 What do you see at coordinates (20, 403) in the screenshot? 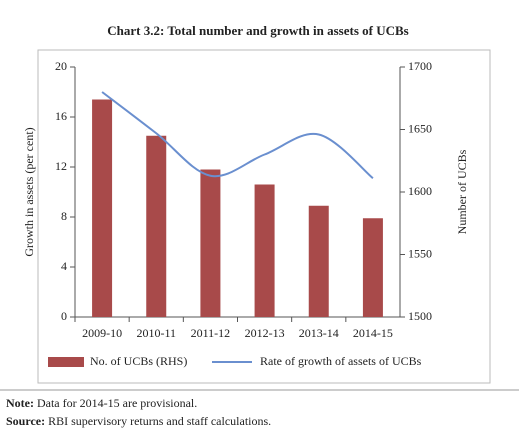
I see `note-label: Note:` at bounding box center [20, 403].